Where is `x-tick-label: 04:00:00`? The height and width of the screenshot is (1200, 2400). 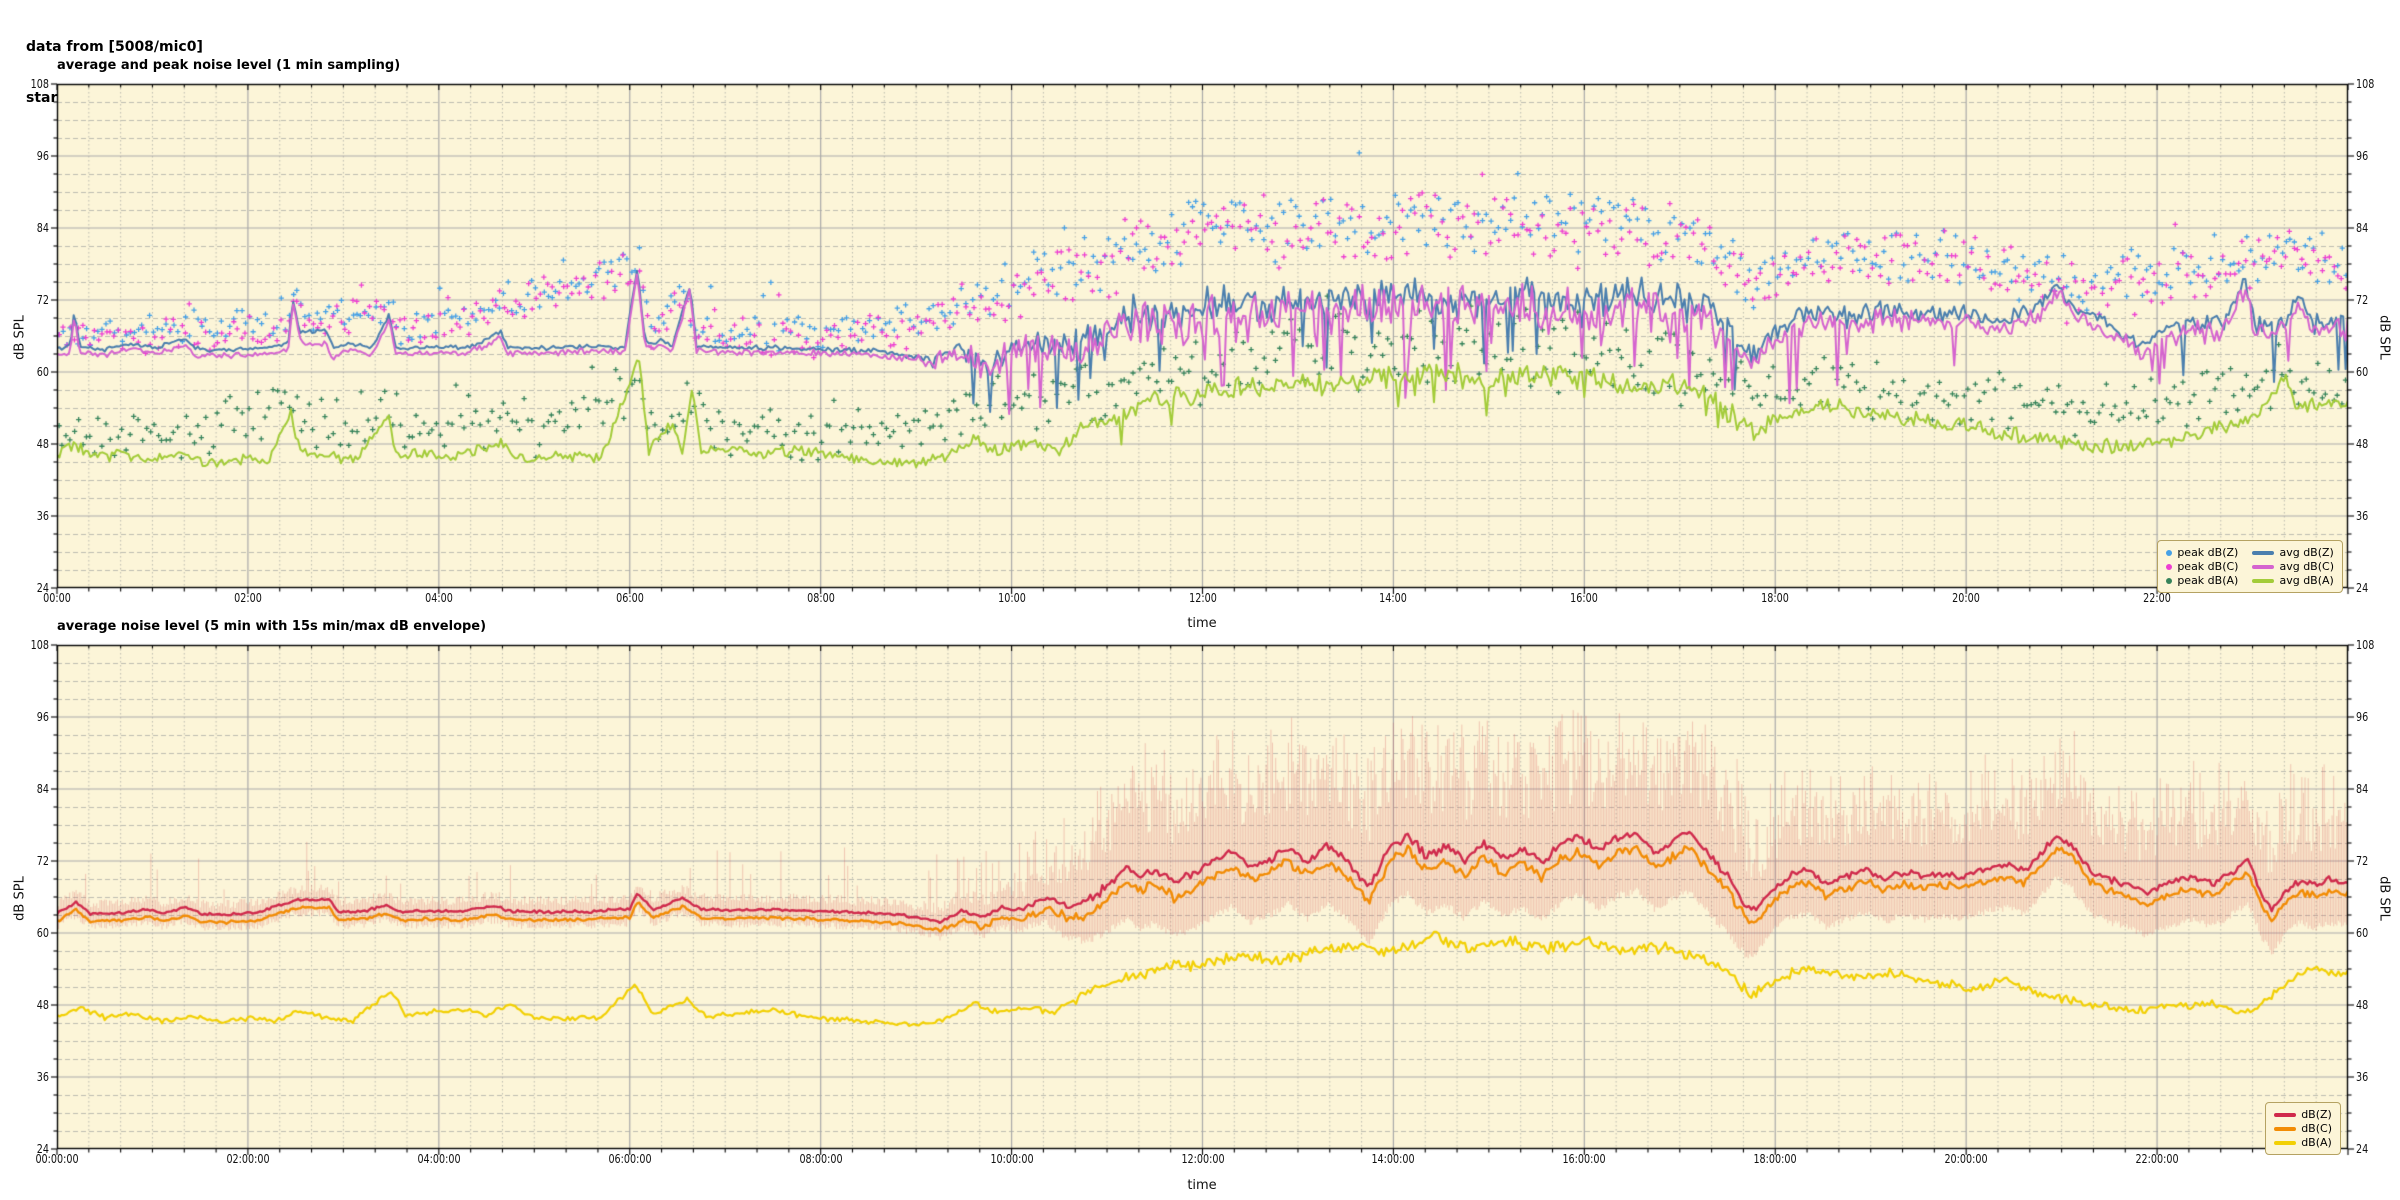 x-tick-label: 04:00:00 is located at coordinates (439, 1159).